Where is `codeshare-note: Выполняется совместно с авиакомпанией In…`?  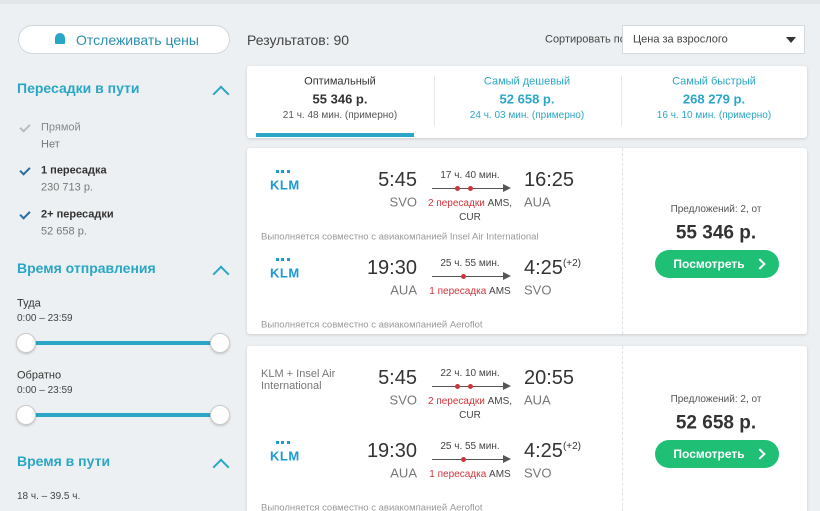 codeshare-note: Выполняется совместно с авиакомпанией In… is located at coordinates (400, 237).